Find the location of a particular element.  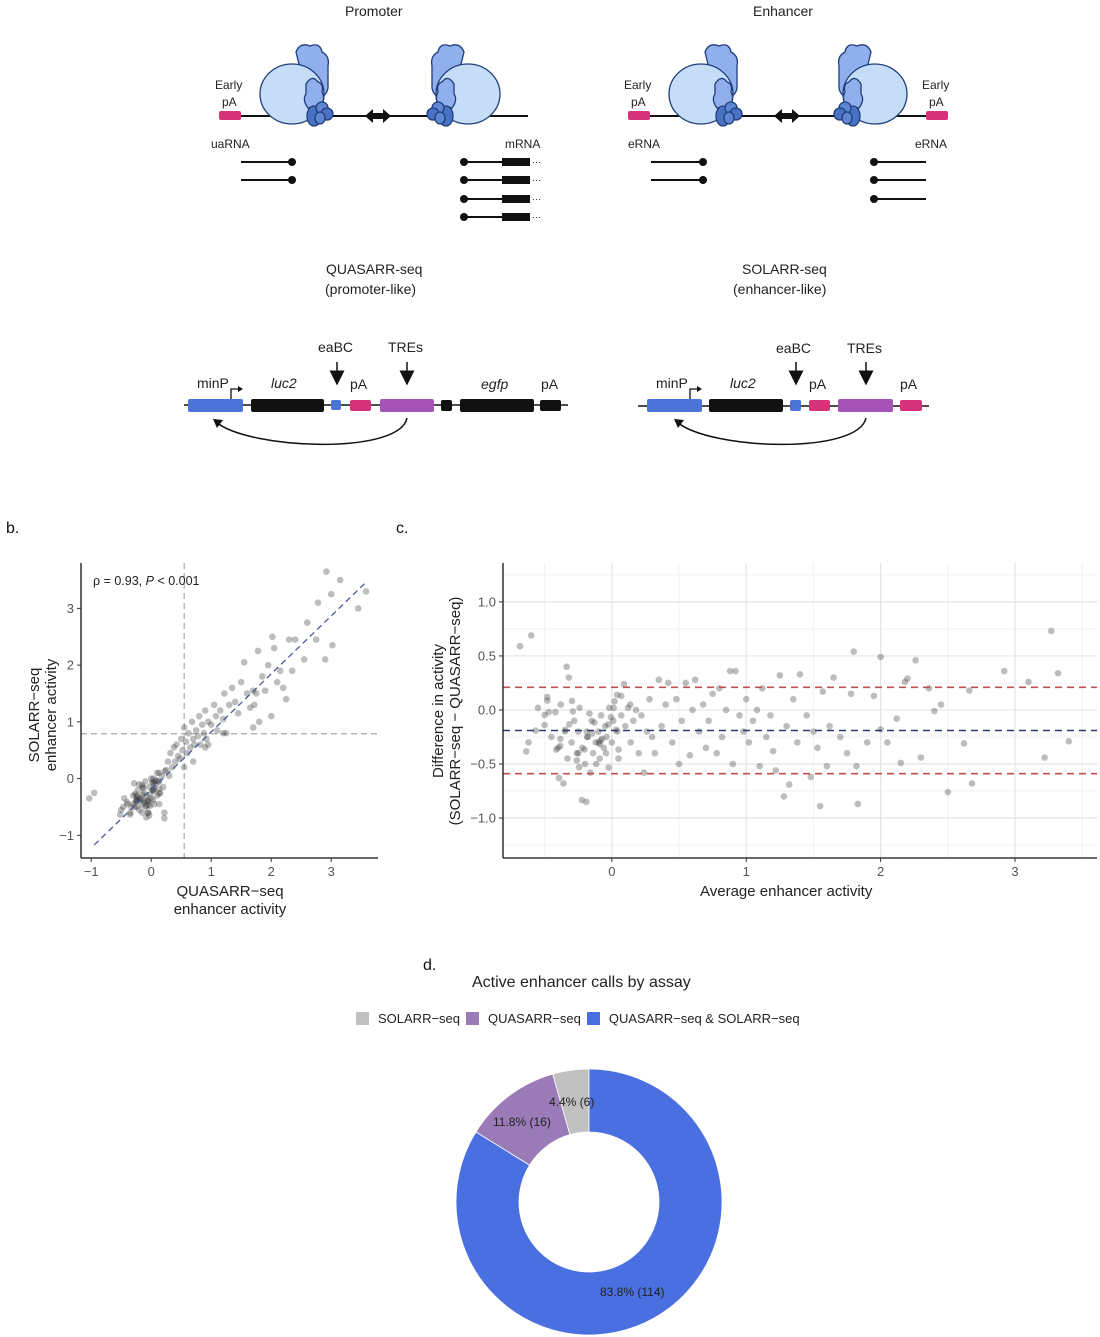

egfp-gene is located at coordinates (497, 405).